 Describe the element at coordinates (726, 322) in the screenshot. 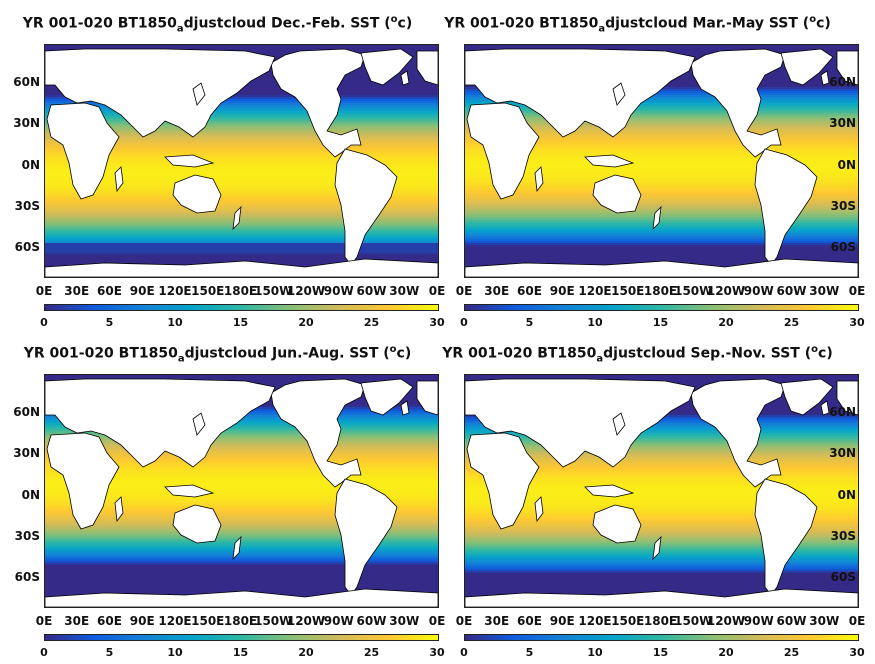

I see `colorbar-tick: 20` at that location.